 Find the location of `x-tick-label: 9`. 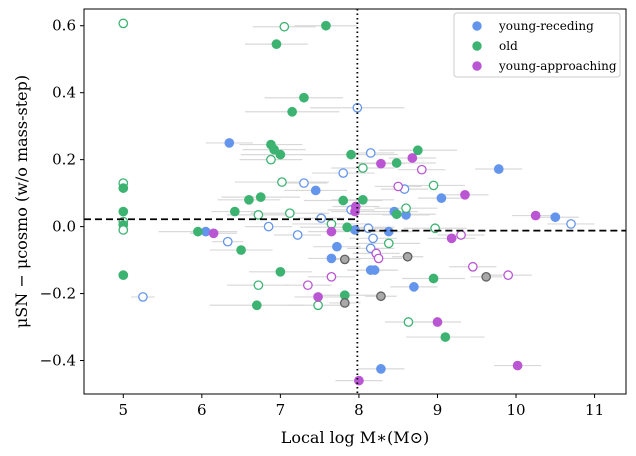

x-tick-label: 9 is located at coordinates (438, 410).